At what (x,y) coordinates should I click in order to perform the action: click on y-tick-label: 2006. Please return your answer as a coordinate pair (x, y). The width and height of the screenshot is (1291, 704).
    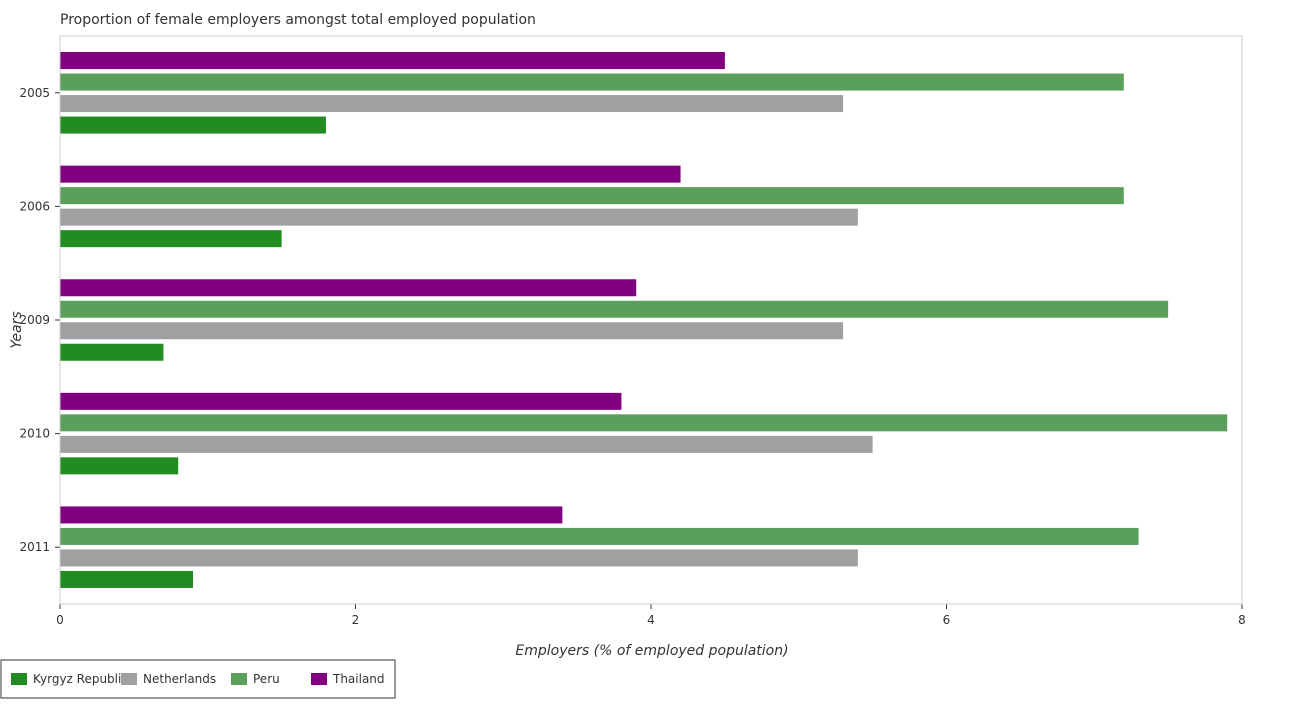
    Looking at the image, I should click on (34, 206).